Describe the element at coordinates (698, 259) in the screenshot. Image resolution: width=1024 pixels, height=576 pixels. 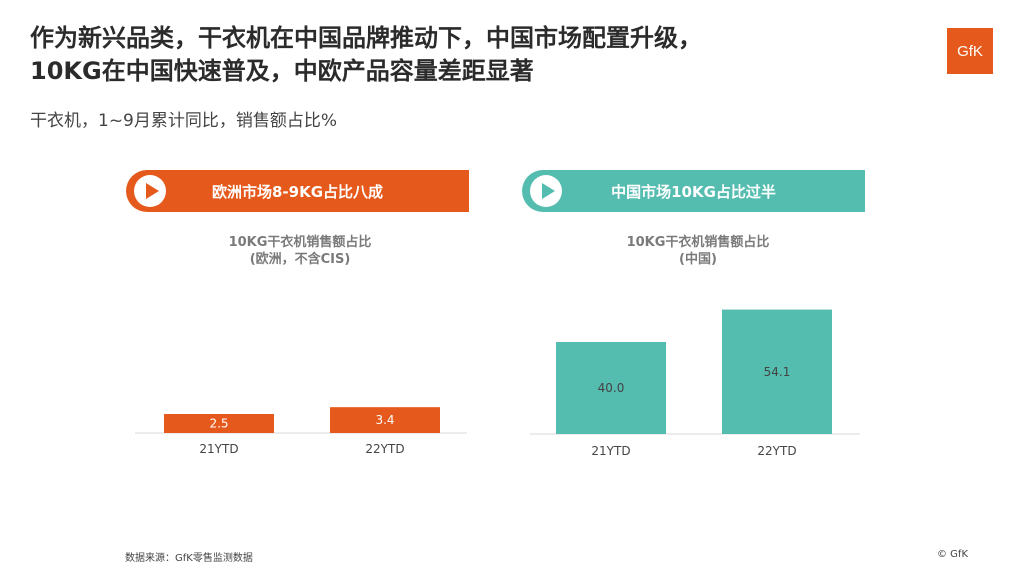
I see `chart-china-title-line2: (中国)` at that location.